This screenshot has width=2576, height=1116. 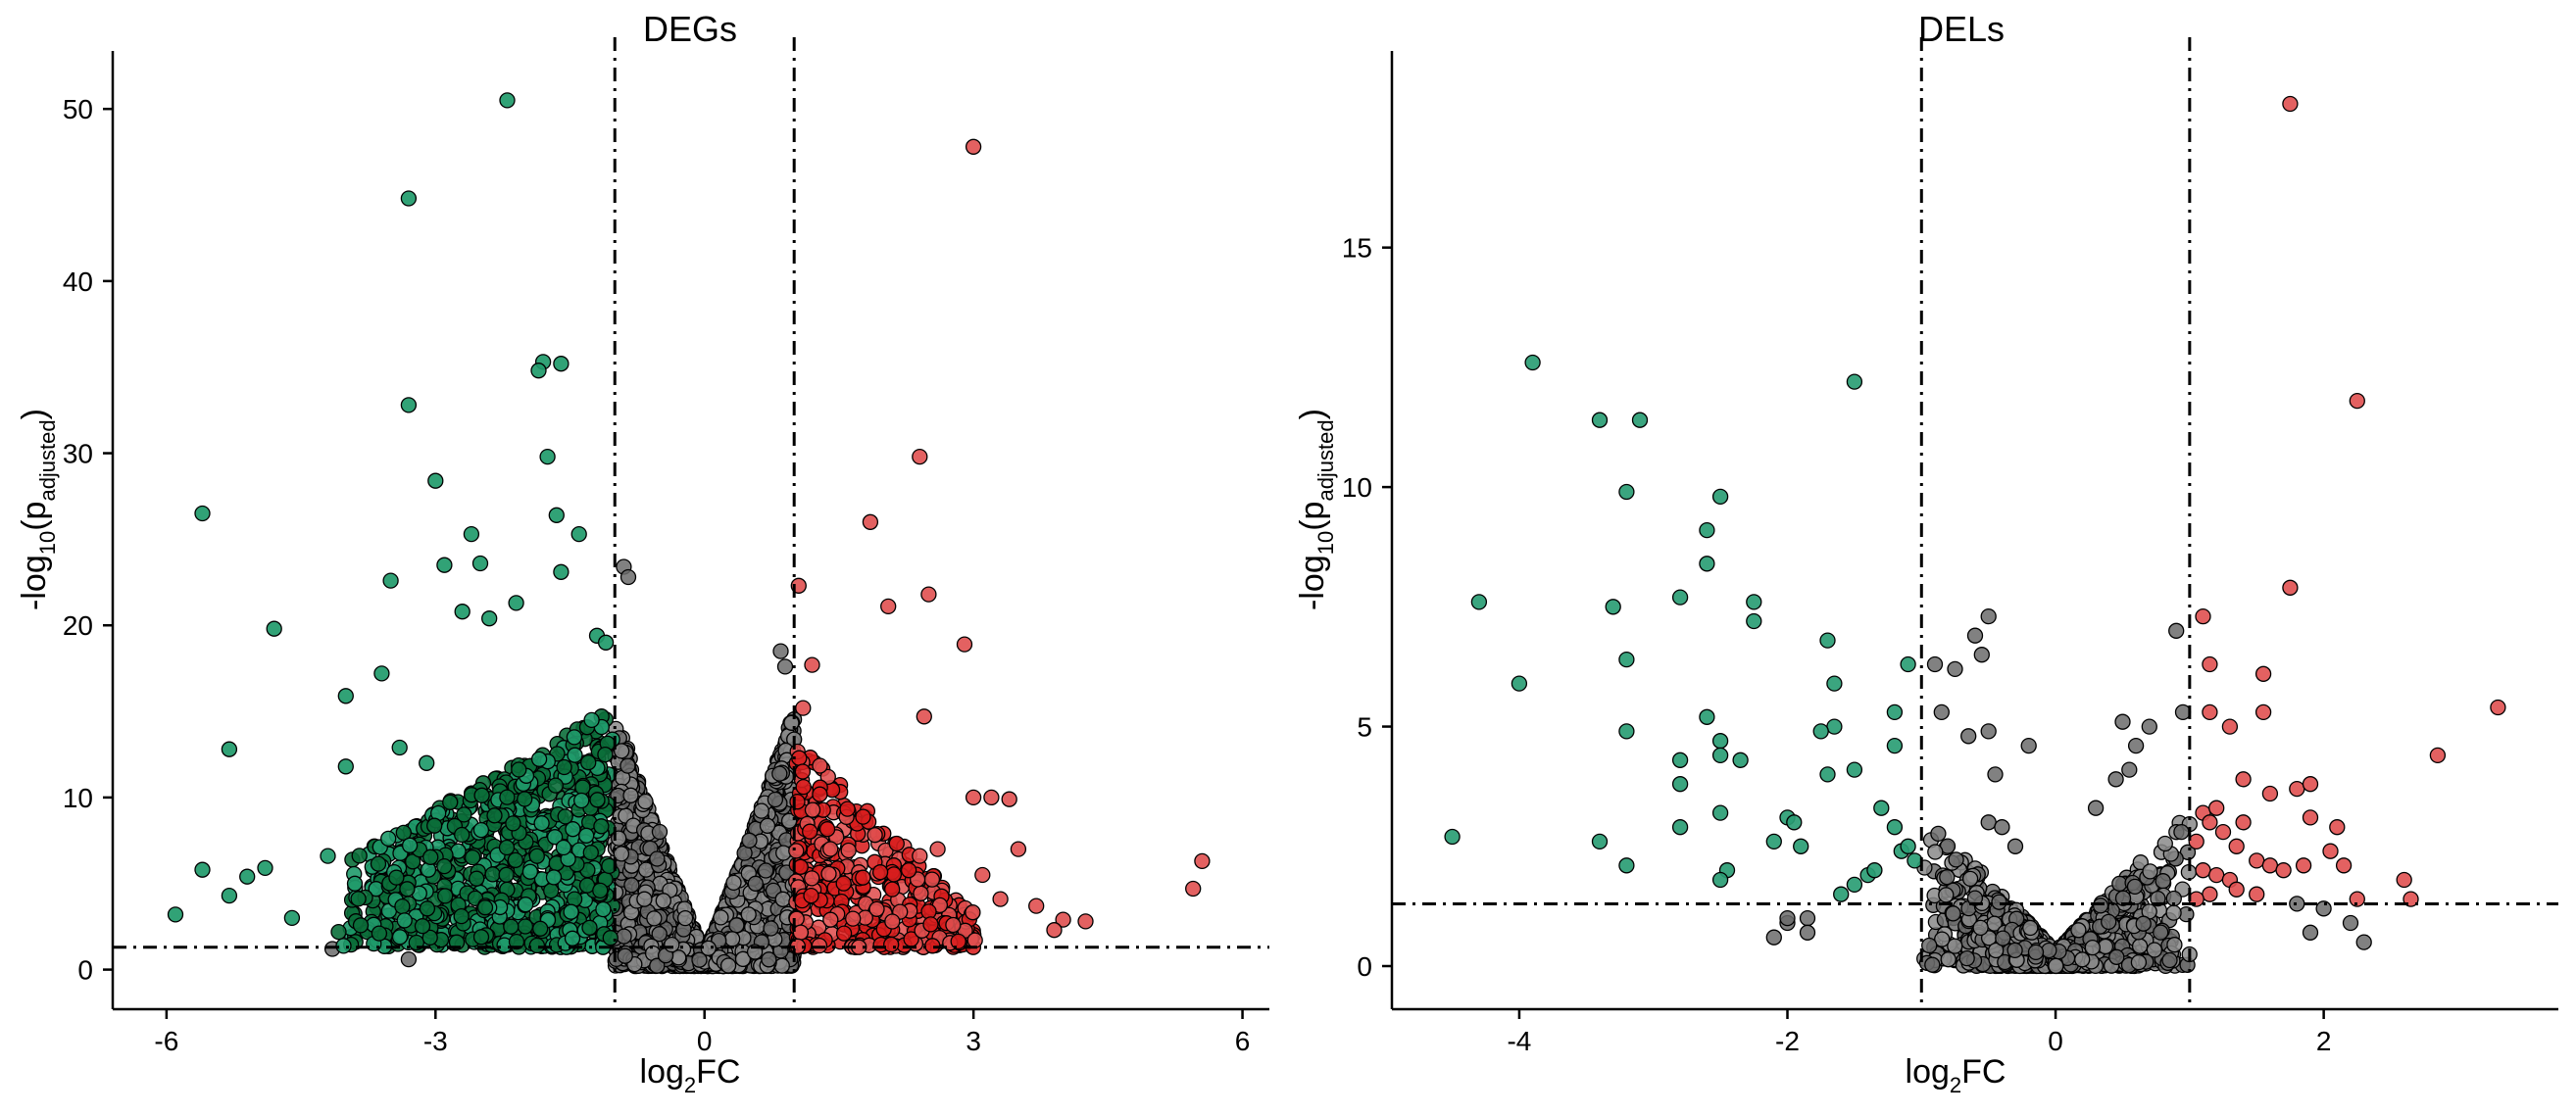 What do you see at coordinates (1243, 1041) in the screenshot?
I see `x-tick-label: 6` at bounding box center [1243, 1041].